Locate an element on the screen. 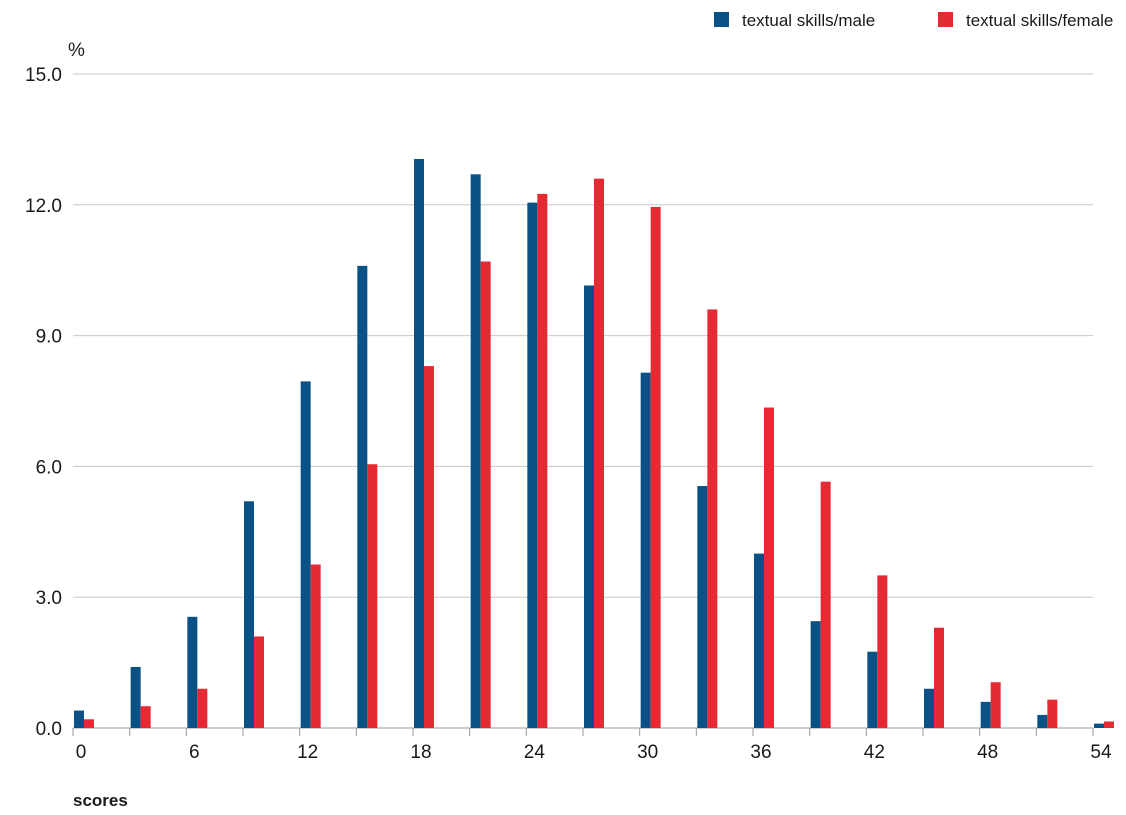 This screenshot has height=815, width=1126. x-tick-label: 42 is located at coordinates (874, 752).